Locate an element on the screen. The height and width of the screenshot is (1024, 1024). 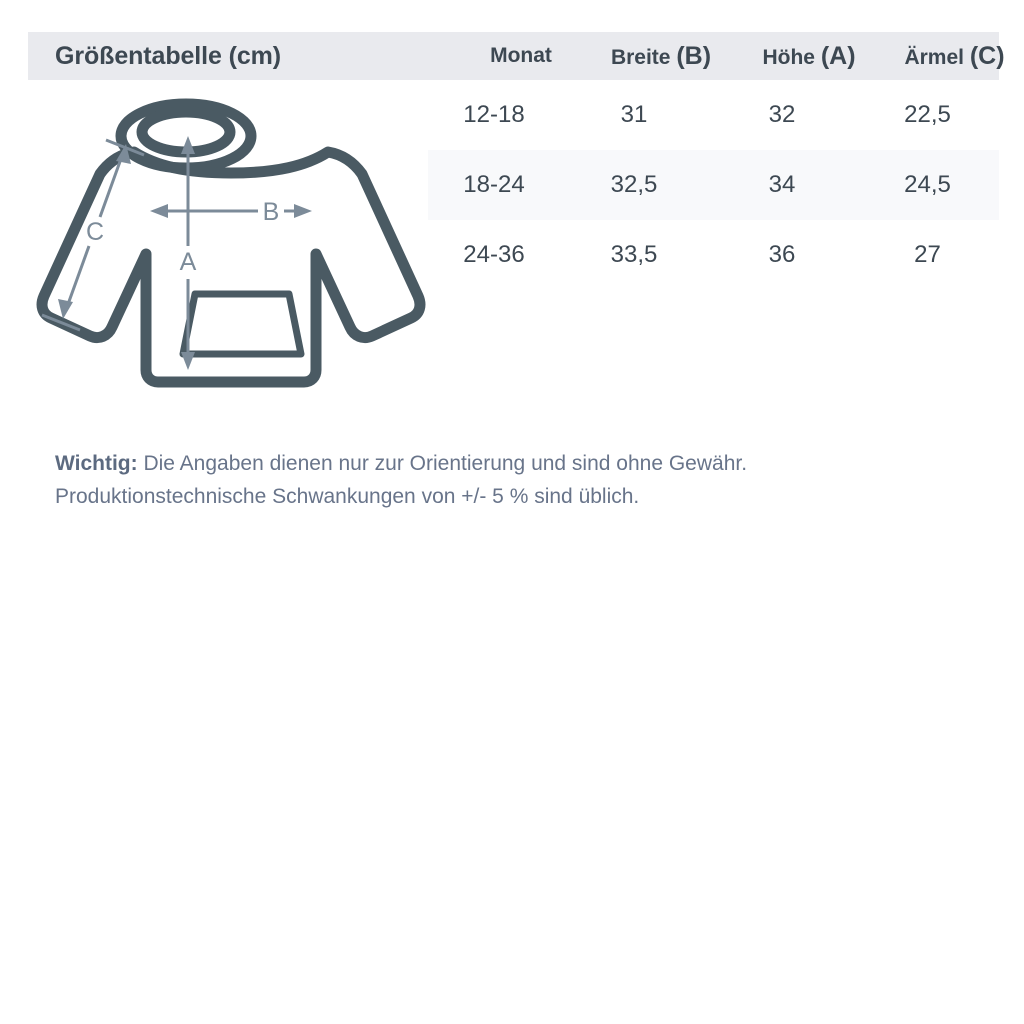
table-row: 12-18 31 32 22,5 is located at coordinates (713, 115).